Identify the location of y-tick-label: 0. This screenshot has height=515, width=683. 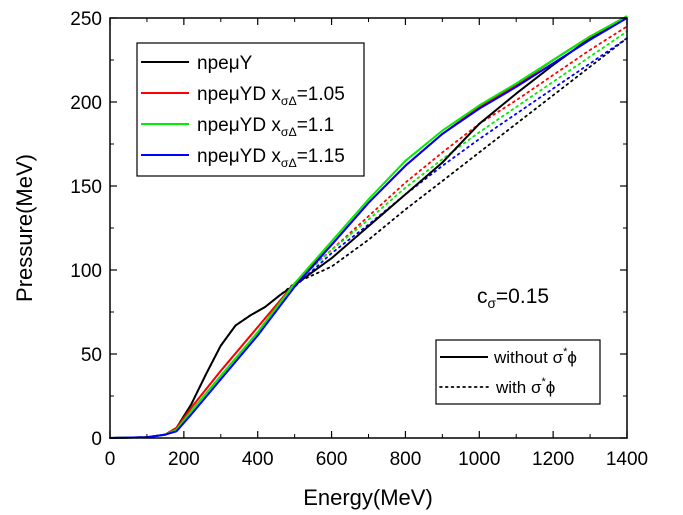
(96, 439).